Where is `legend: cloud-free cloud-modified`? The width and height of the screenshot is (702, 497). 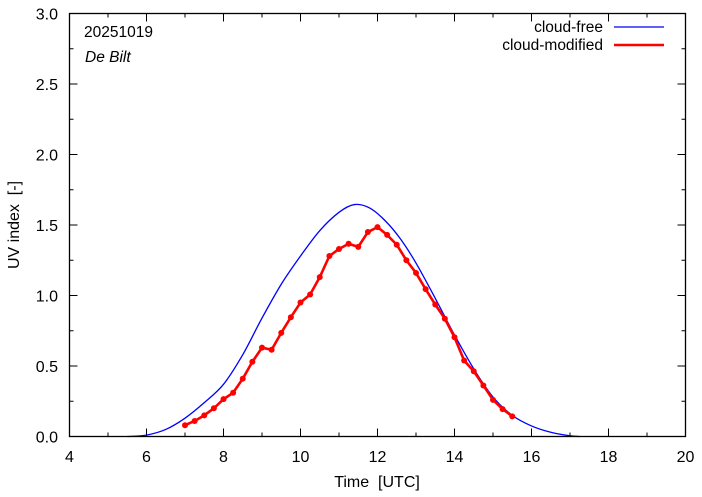
legend: cloud-free cloud-modified is located at coordinates (583, 36).